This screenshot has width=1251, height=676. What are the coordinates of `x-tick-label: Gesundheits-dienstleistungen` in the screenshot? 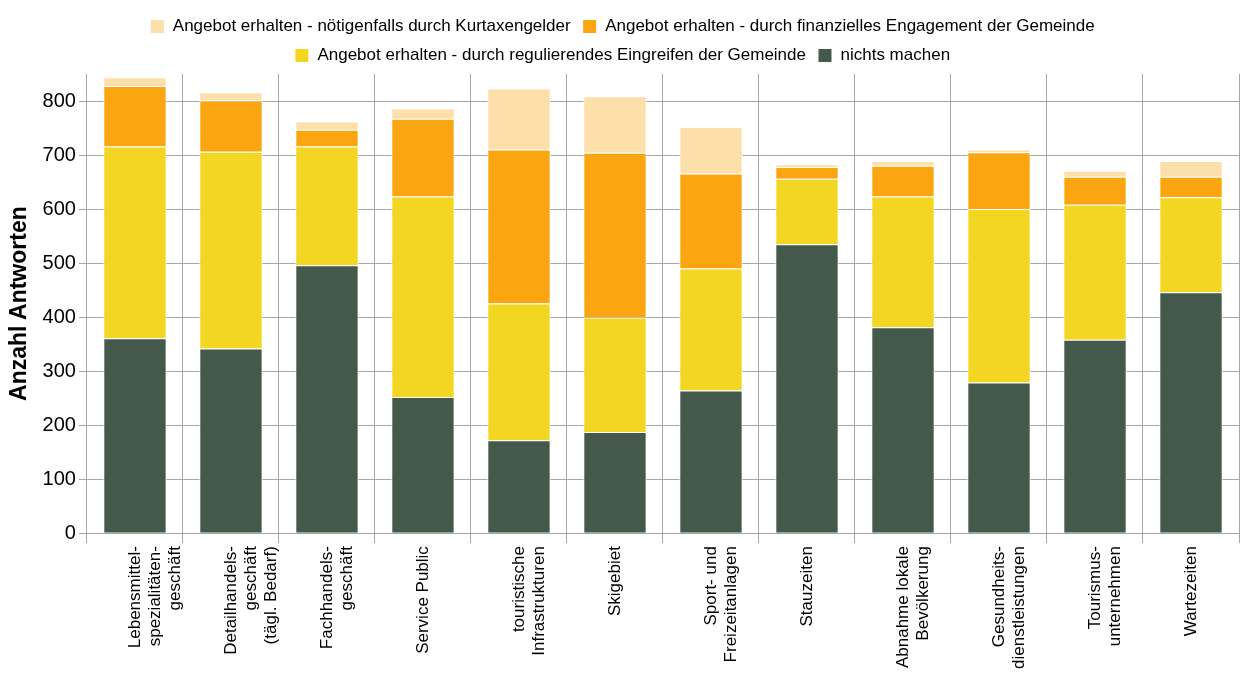 It's located at (1008, 608).